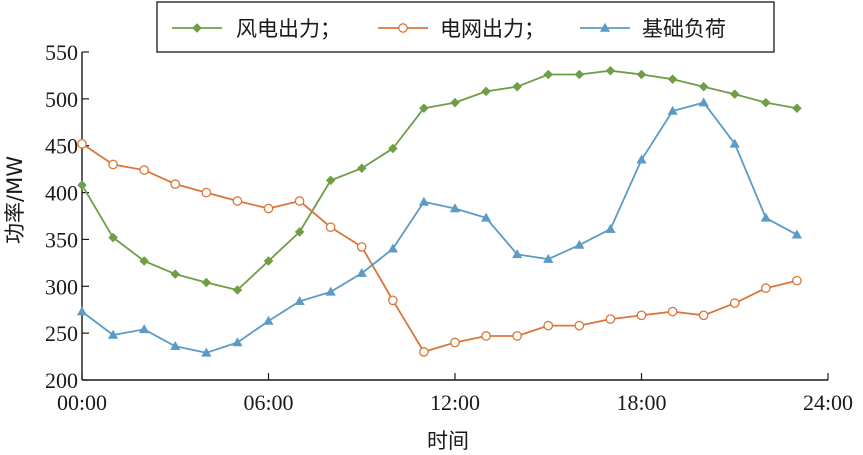 Image resolution: width=863 pixels, height=455 pixels. Describe the element at coordinates (455, 402) in the screenshot. I see `x-tick-label: 12:00` at that location.